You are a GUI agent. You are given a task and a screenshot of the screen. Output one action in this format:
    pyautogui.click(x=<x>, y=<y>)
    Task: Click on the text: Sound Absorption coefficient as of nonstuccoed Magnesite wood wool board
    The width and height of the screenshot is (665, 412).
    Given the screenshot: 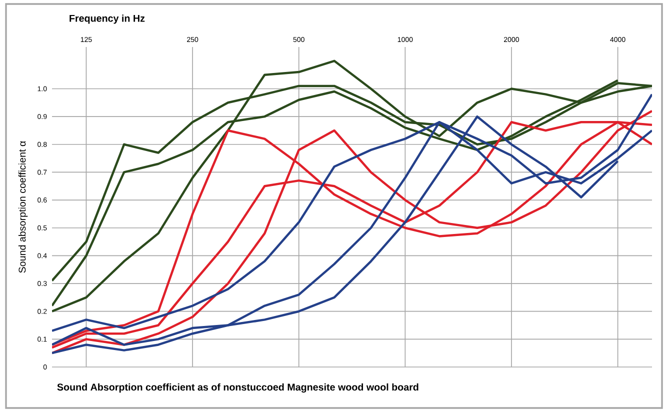 What is the action you would take?
    pyautogui.click(x=237, y=388)
    